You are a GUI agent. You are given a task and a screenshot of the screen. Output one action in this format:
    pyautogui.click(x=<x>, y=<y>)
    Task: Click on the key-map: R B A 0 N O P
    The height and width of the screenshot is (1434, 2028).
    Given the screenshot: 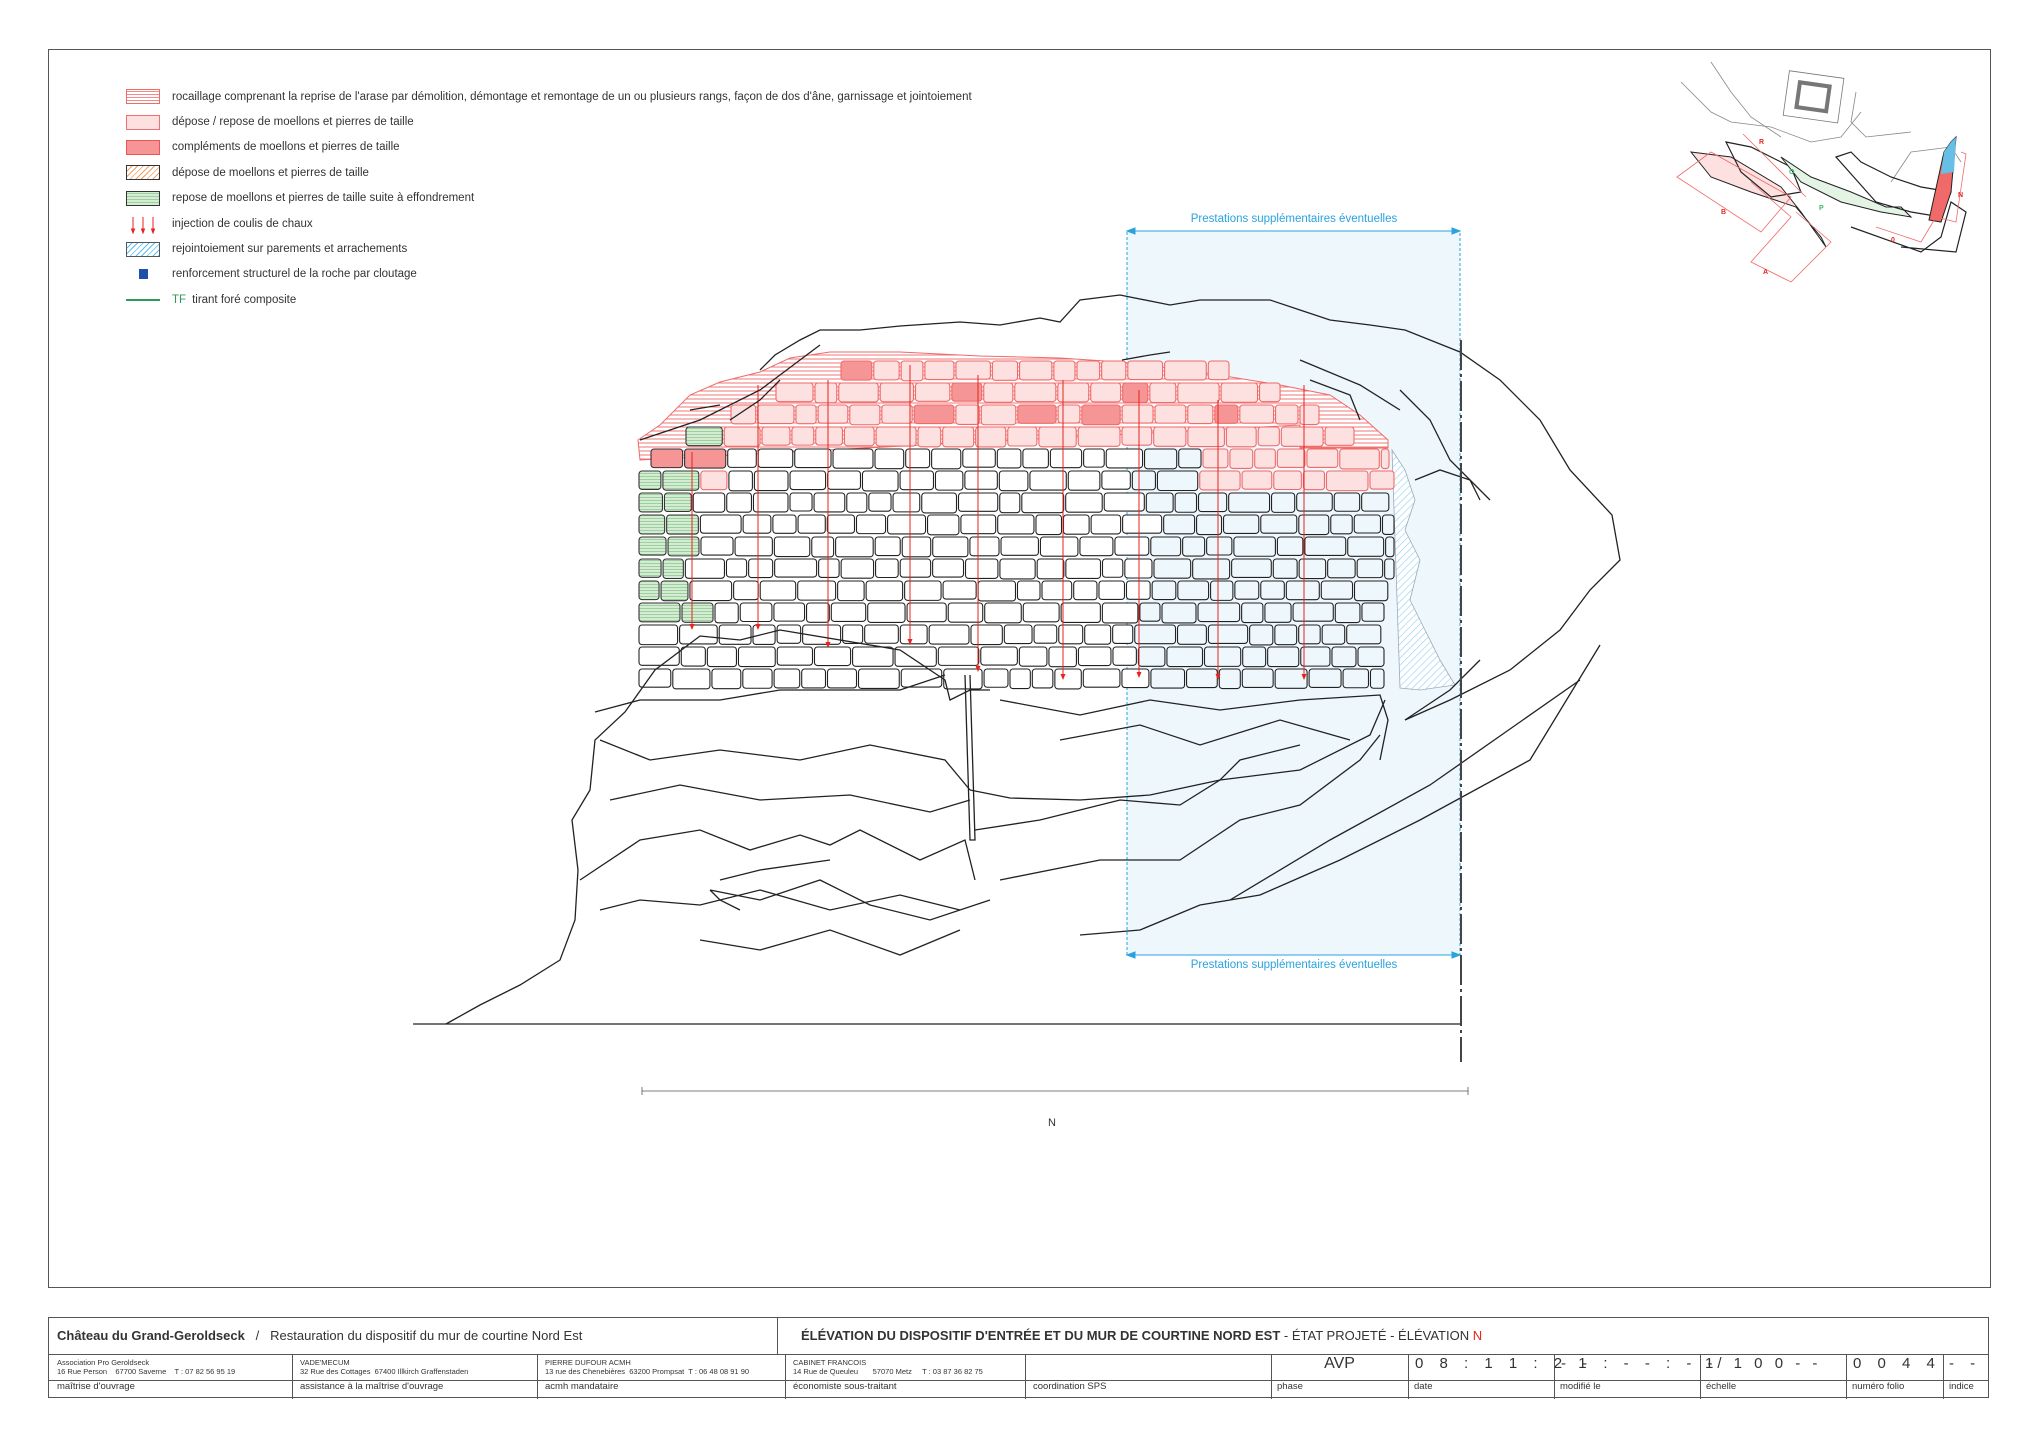 What is the action you would take?
    pyautogui.click(x=1821, y=172)
    